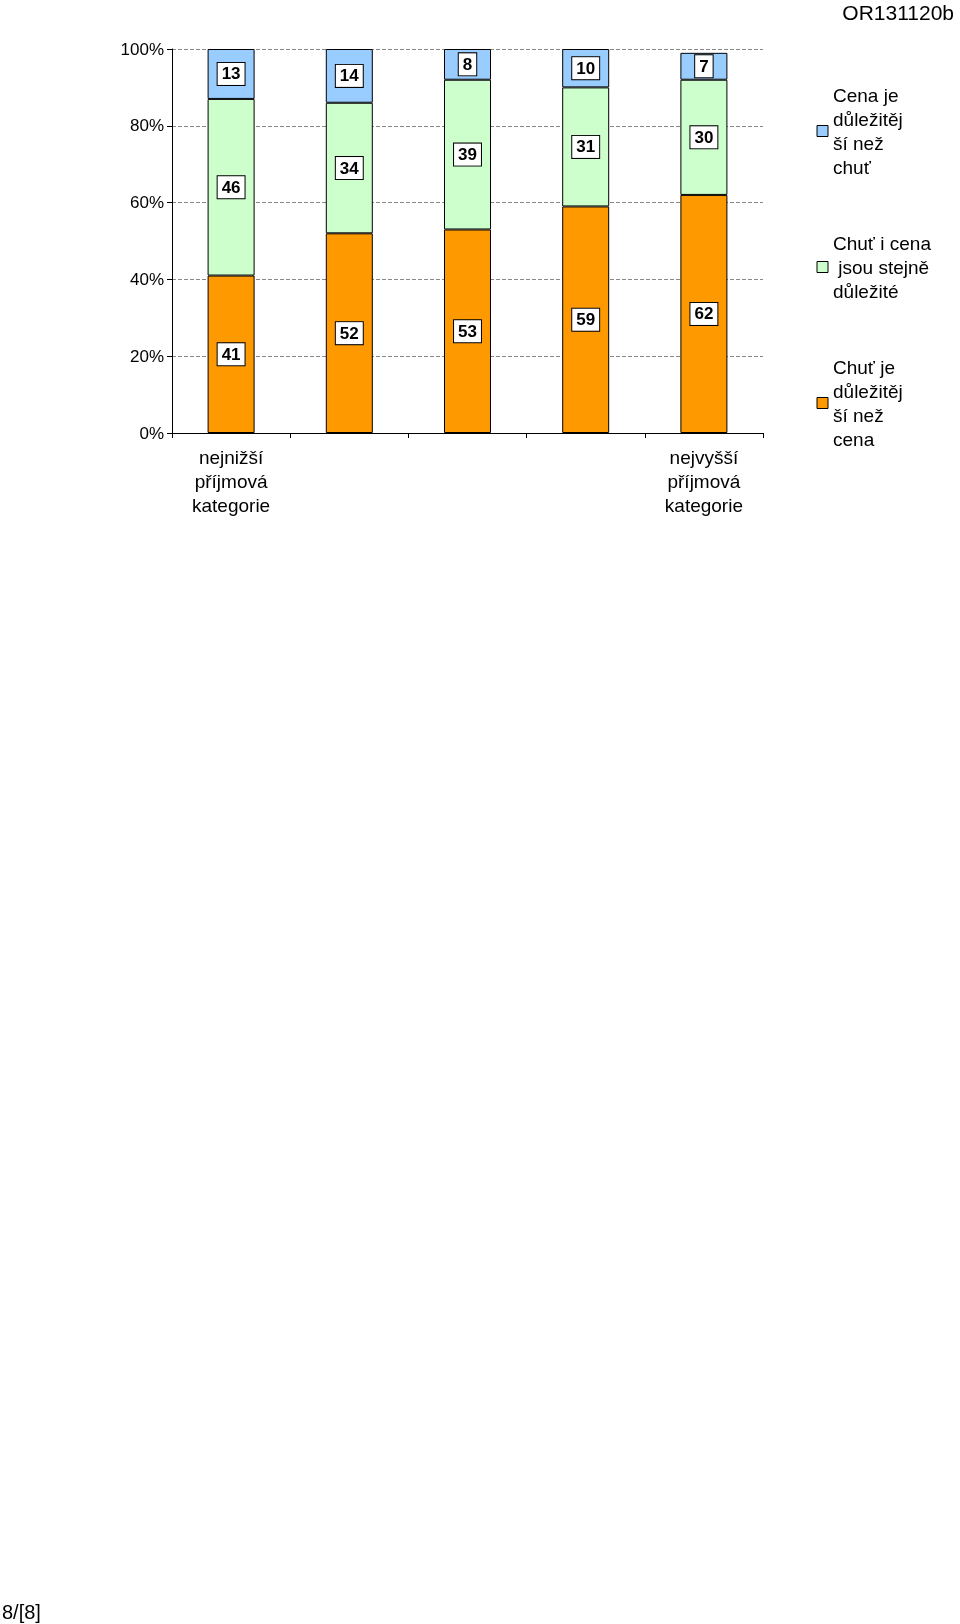 Image resolution: width=960 pixels, height=1624 pixels. What do you see at coordinates (349, 168) in the screenshot?
I see `data-label: 34` at bounding box center [349, 168].